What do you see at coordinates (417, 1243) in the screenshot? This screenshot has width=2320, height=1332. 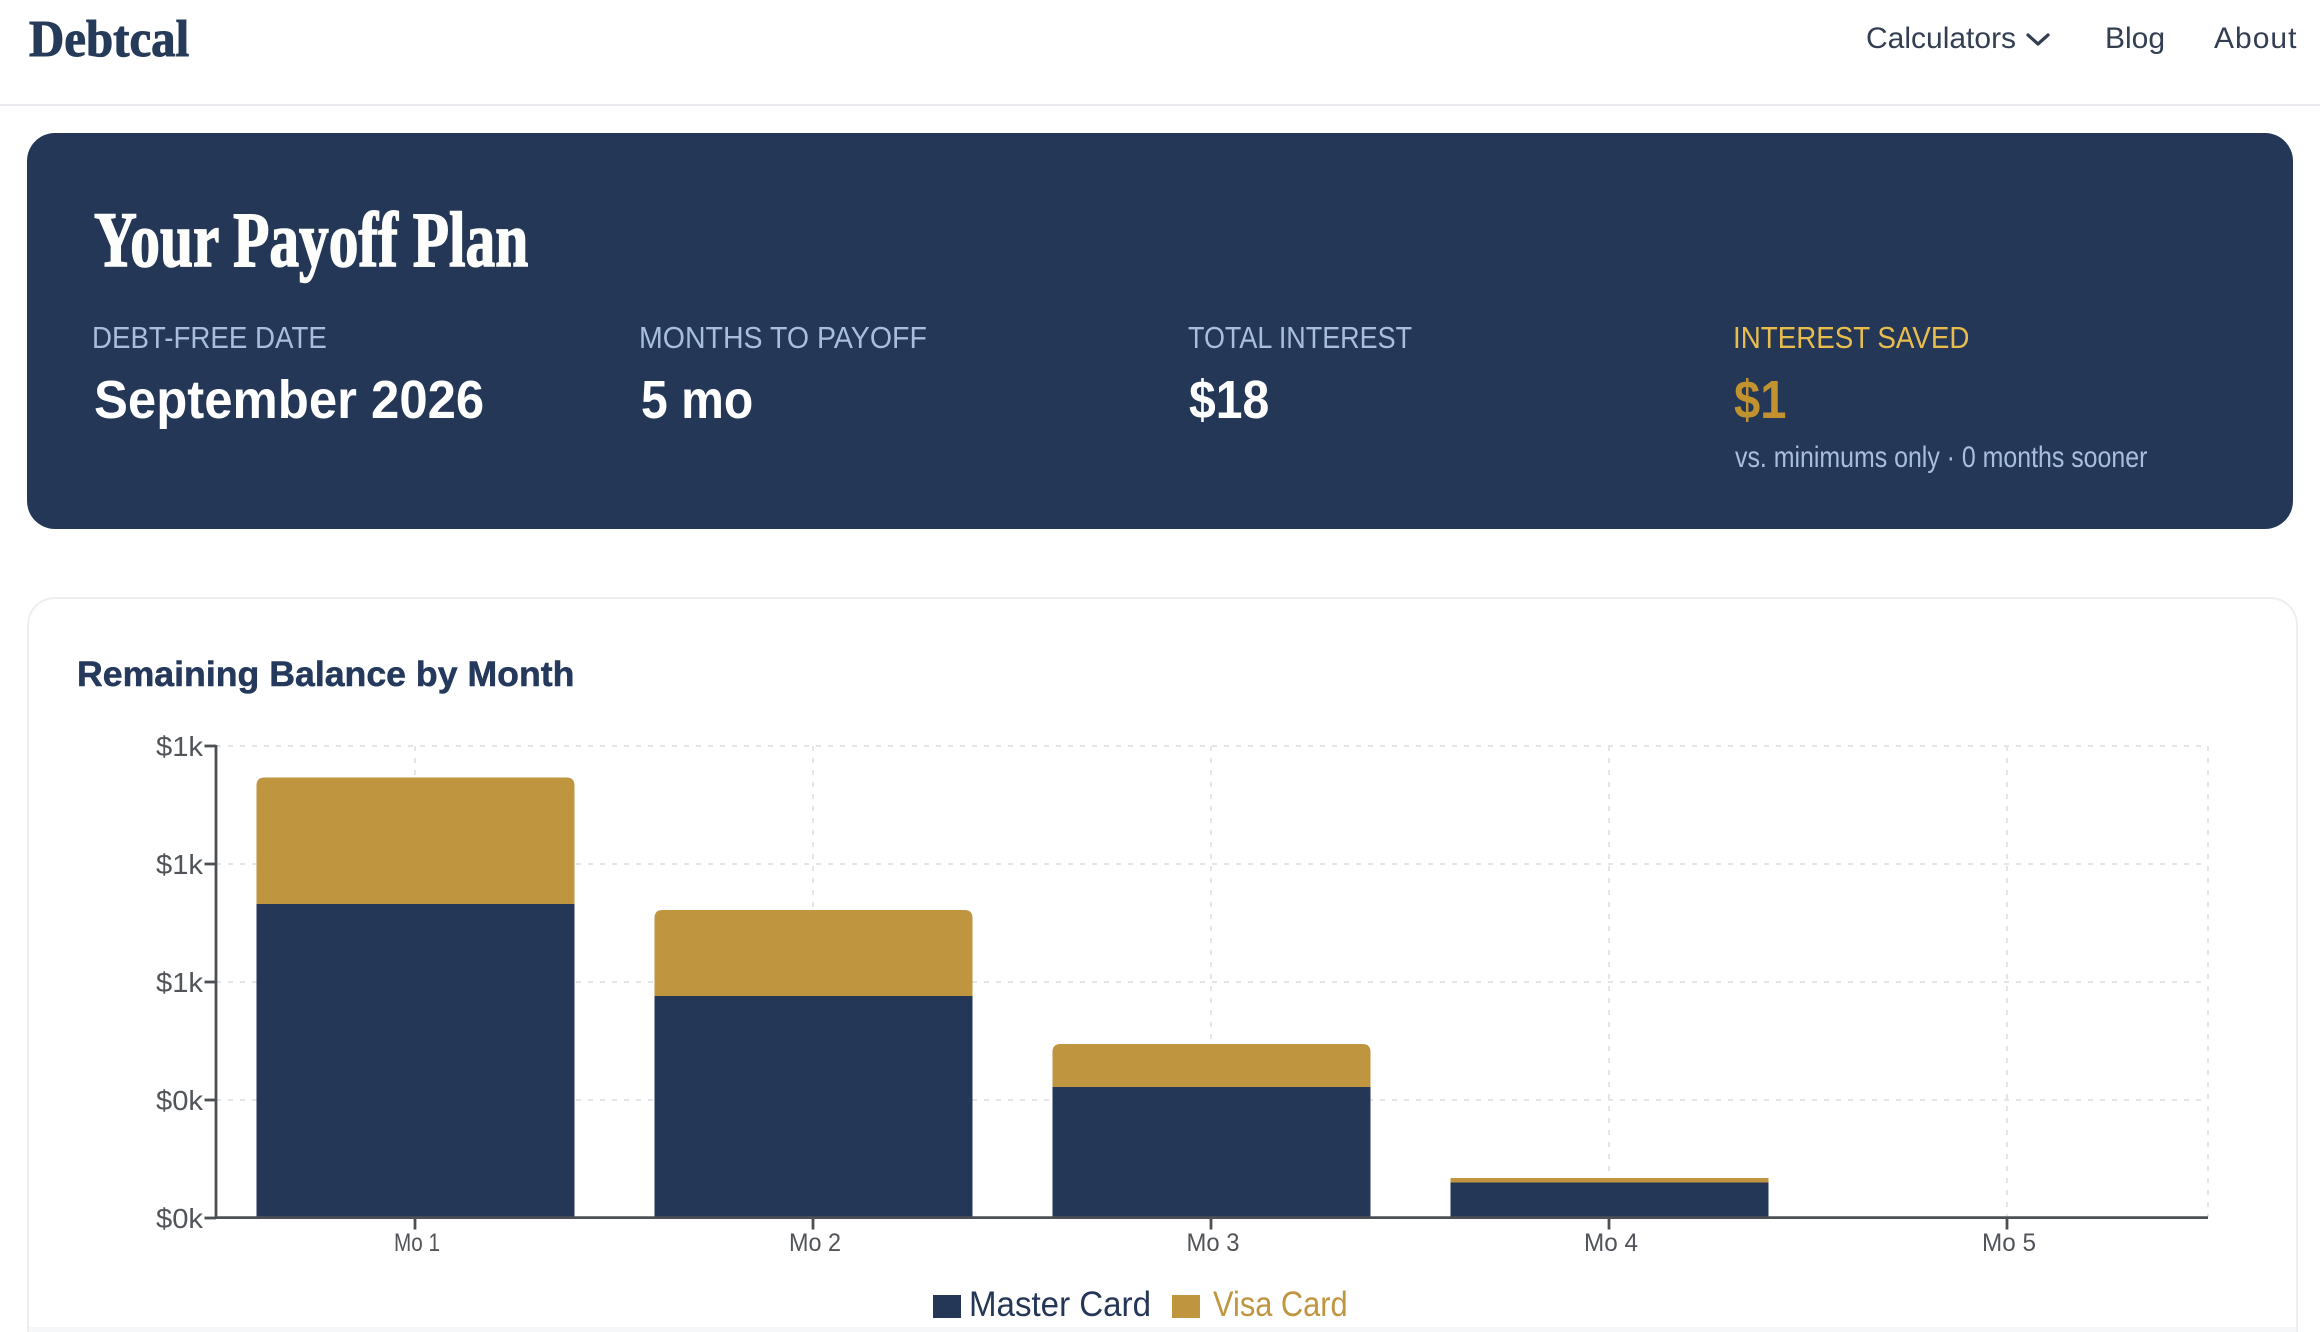 I see `svg-text: Mo 1` at bounding box center [417, 1243].